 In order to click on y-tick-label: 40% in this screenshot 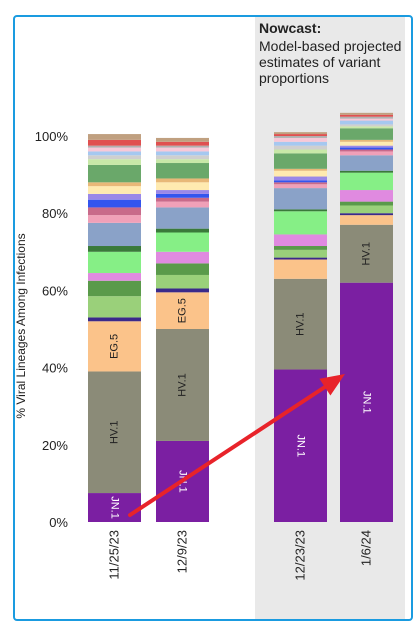, I will do `click(55, 368)`.